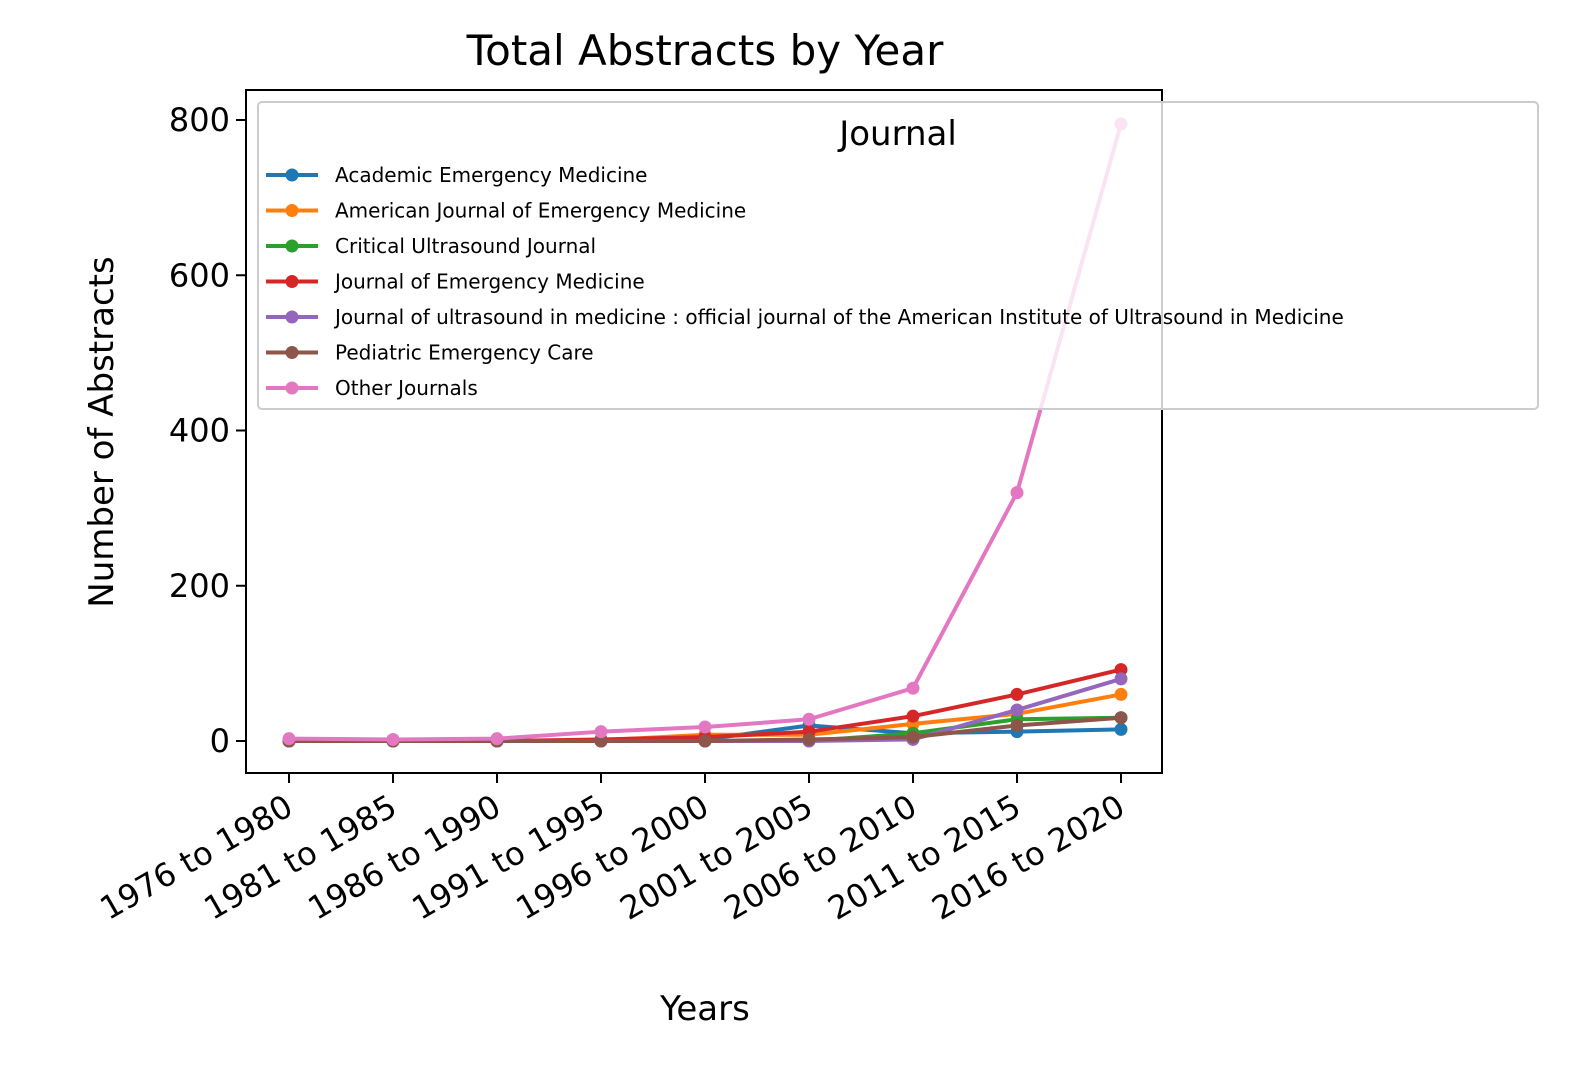 The image size is (1593, 1076). I want to click on legend-entry: Critical Ultrasound Journal, so click(465, 246).